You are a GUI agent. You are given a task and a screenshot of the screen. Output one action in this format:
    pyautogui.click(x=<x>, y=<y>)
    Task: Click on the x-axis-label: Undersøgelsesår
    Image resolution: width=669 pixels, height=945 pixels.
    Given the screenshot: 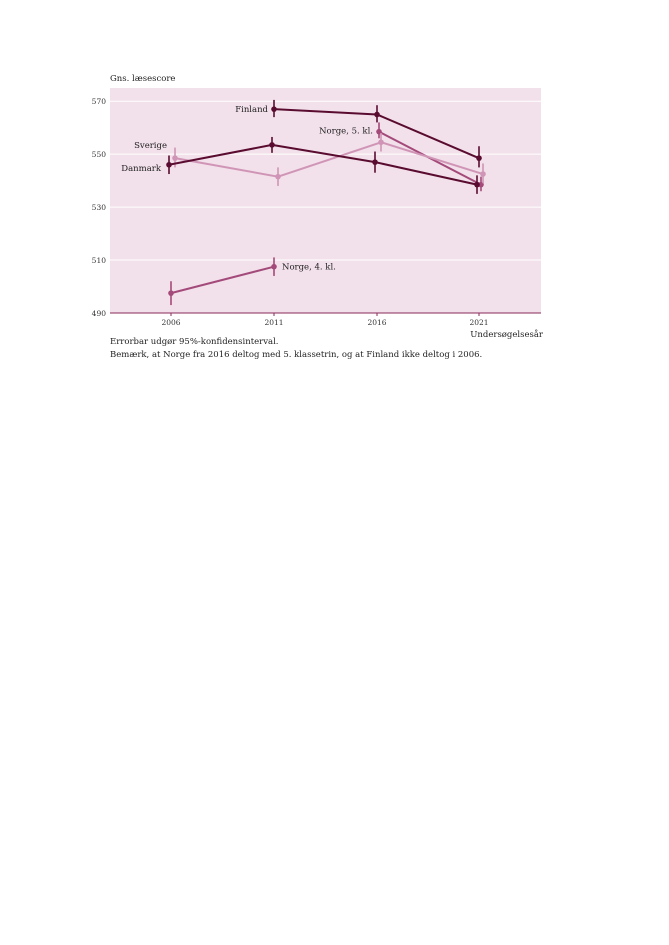 What is the action you would take?
    pyautogui.click(x=507, y=334)
    